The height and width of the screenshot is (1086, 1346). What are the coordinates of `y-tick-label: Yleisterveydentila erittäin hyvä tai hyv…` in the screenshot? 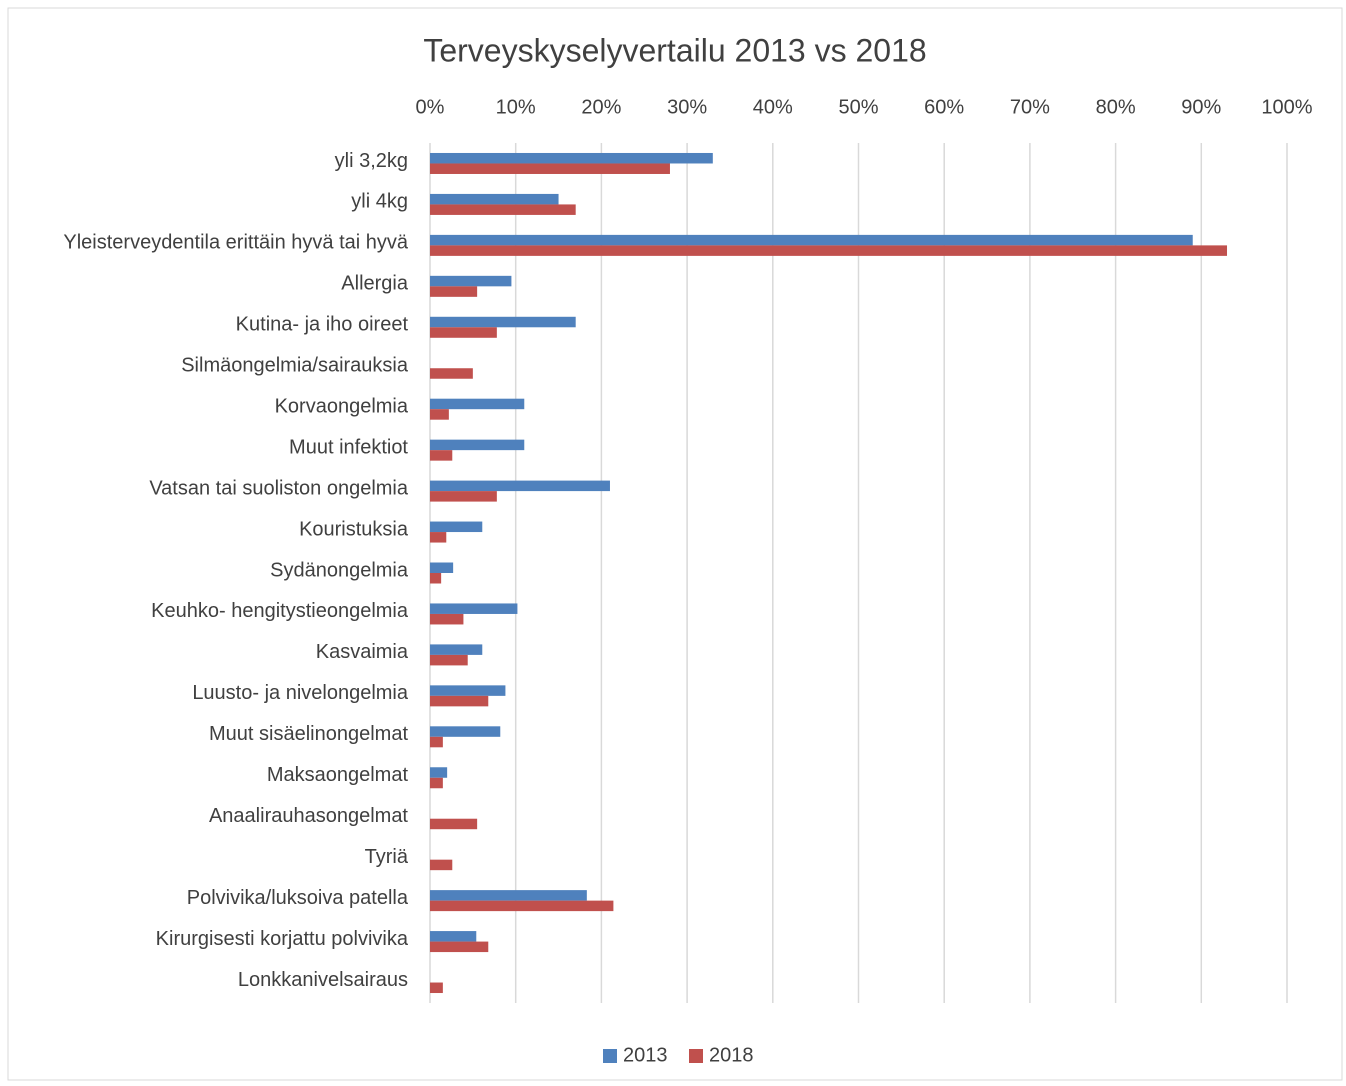 It's located at (235, 243).